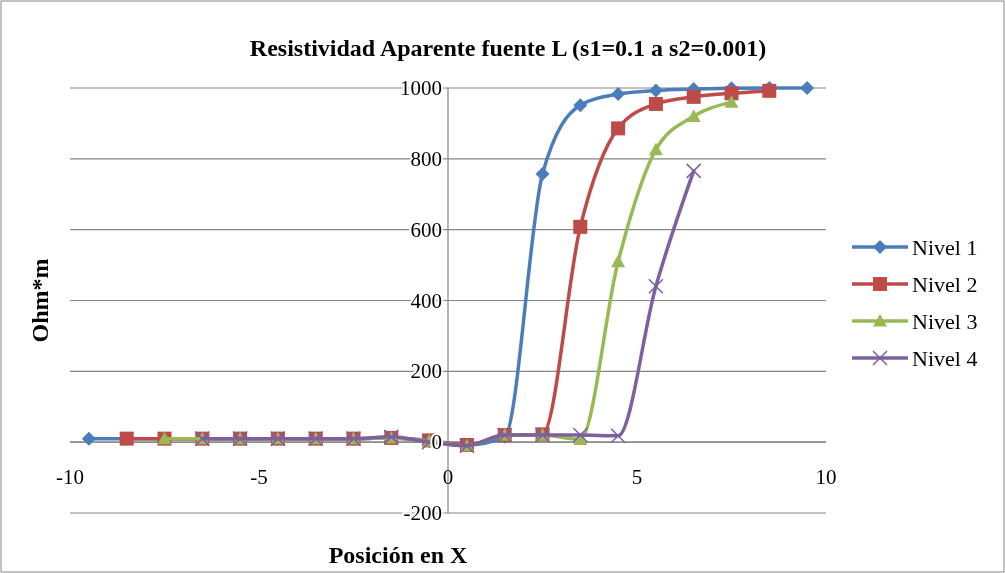  What do you see at coordinates (945, 284) in the screenshot?
I see `legend-label: Nivel 2` at bounding box center [945, 284].